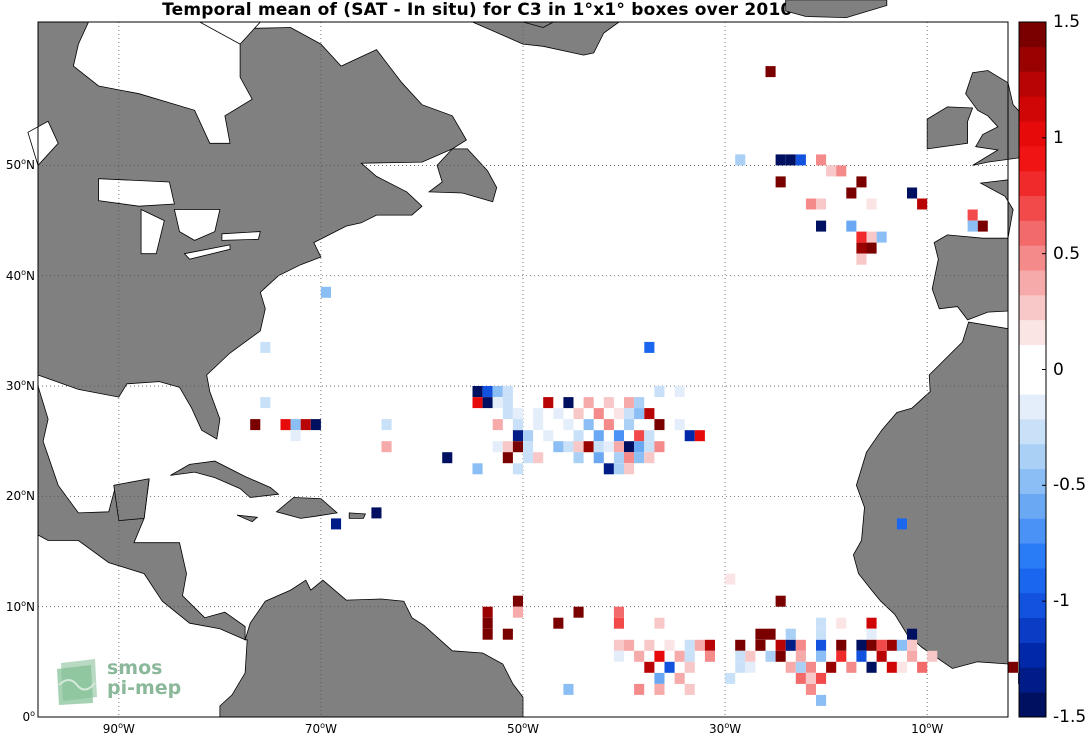 The width and height of the screenshot is (1090, 736). What do you see at coordinates (118, 728) in the screenshot?
I see `lon-tick-label: 90oW` at bounding box center [118, 728].